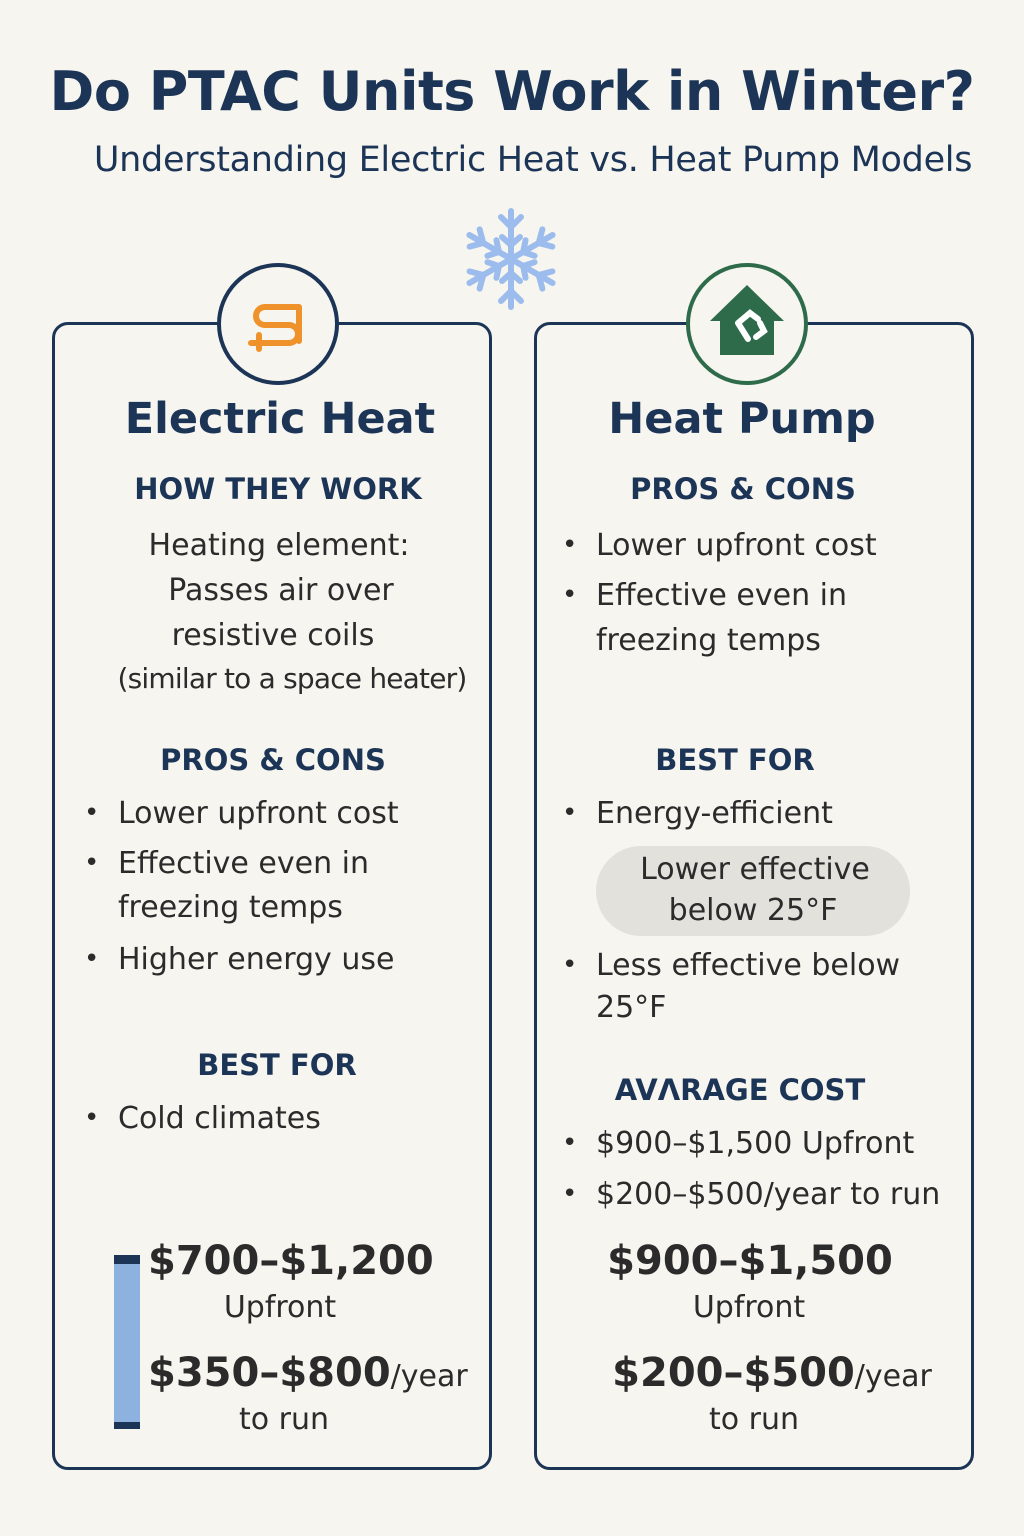 The image size is (1024, 1536). I want to click on electric-run-label: to run, so click(284, 1419).